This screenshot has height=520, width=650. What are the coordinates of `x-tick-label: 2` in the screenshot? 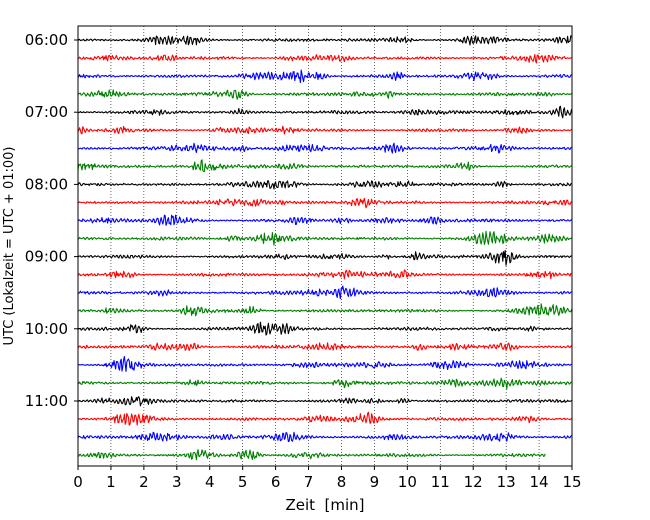 It's located at (144, 482).